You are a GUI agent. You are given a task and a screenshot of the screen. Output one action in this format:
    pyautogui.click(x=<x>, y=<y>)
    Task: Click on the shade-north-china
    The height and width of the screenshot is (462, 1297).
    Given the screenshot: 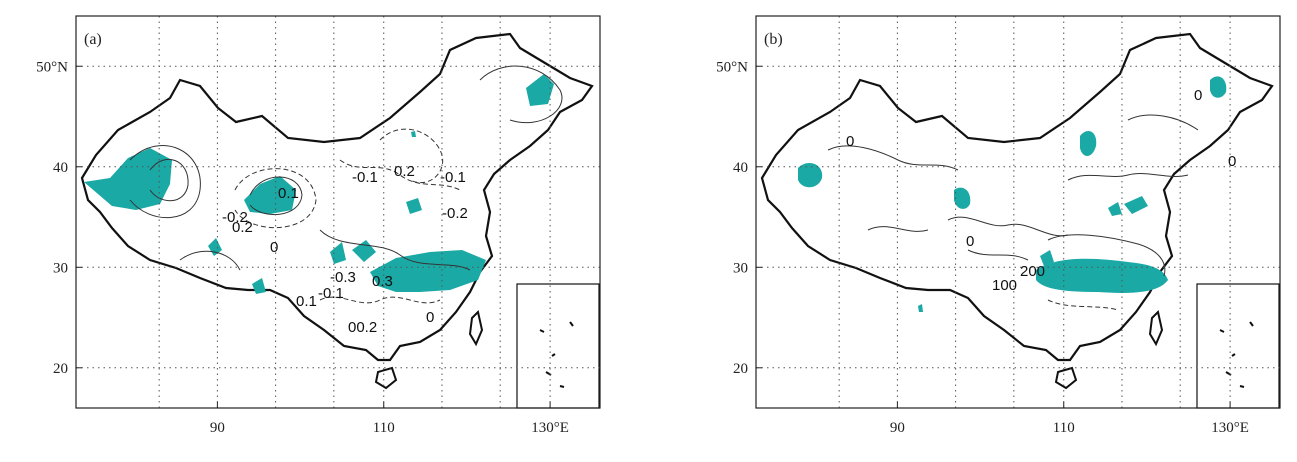 What is the action you would take?
    pyautogui.click(x=1115, y=209)
    